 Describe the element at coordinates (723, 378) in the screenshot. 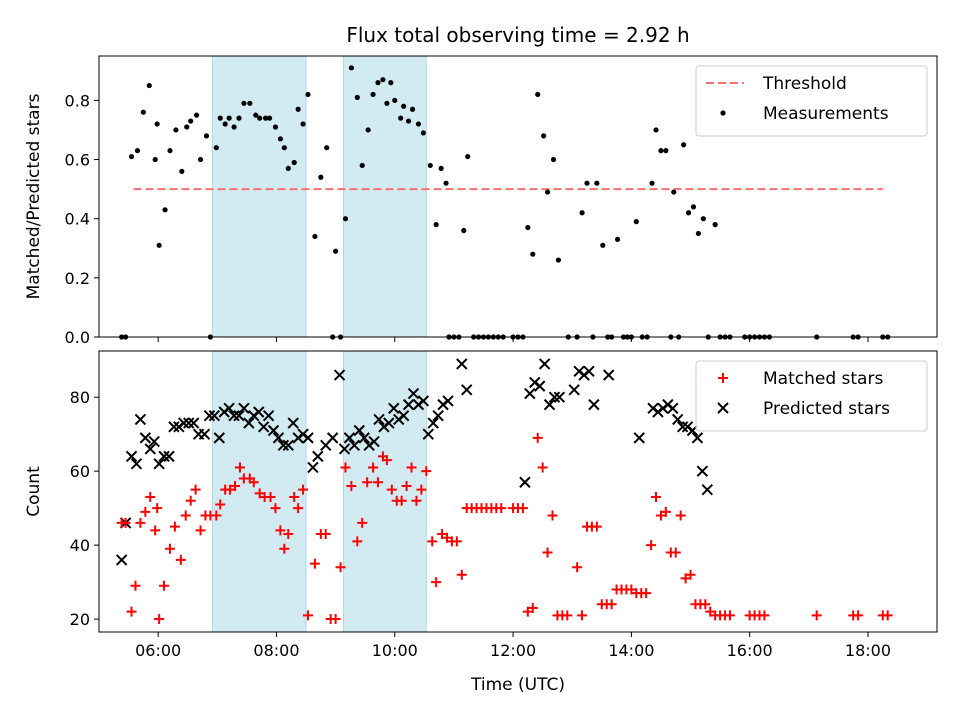

I see `legend-matched-swatch` at that location.